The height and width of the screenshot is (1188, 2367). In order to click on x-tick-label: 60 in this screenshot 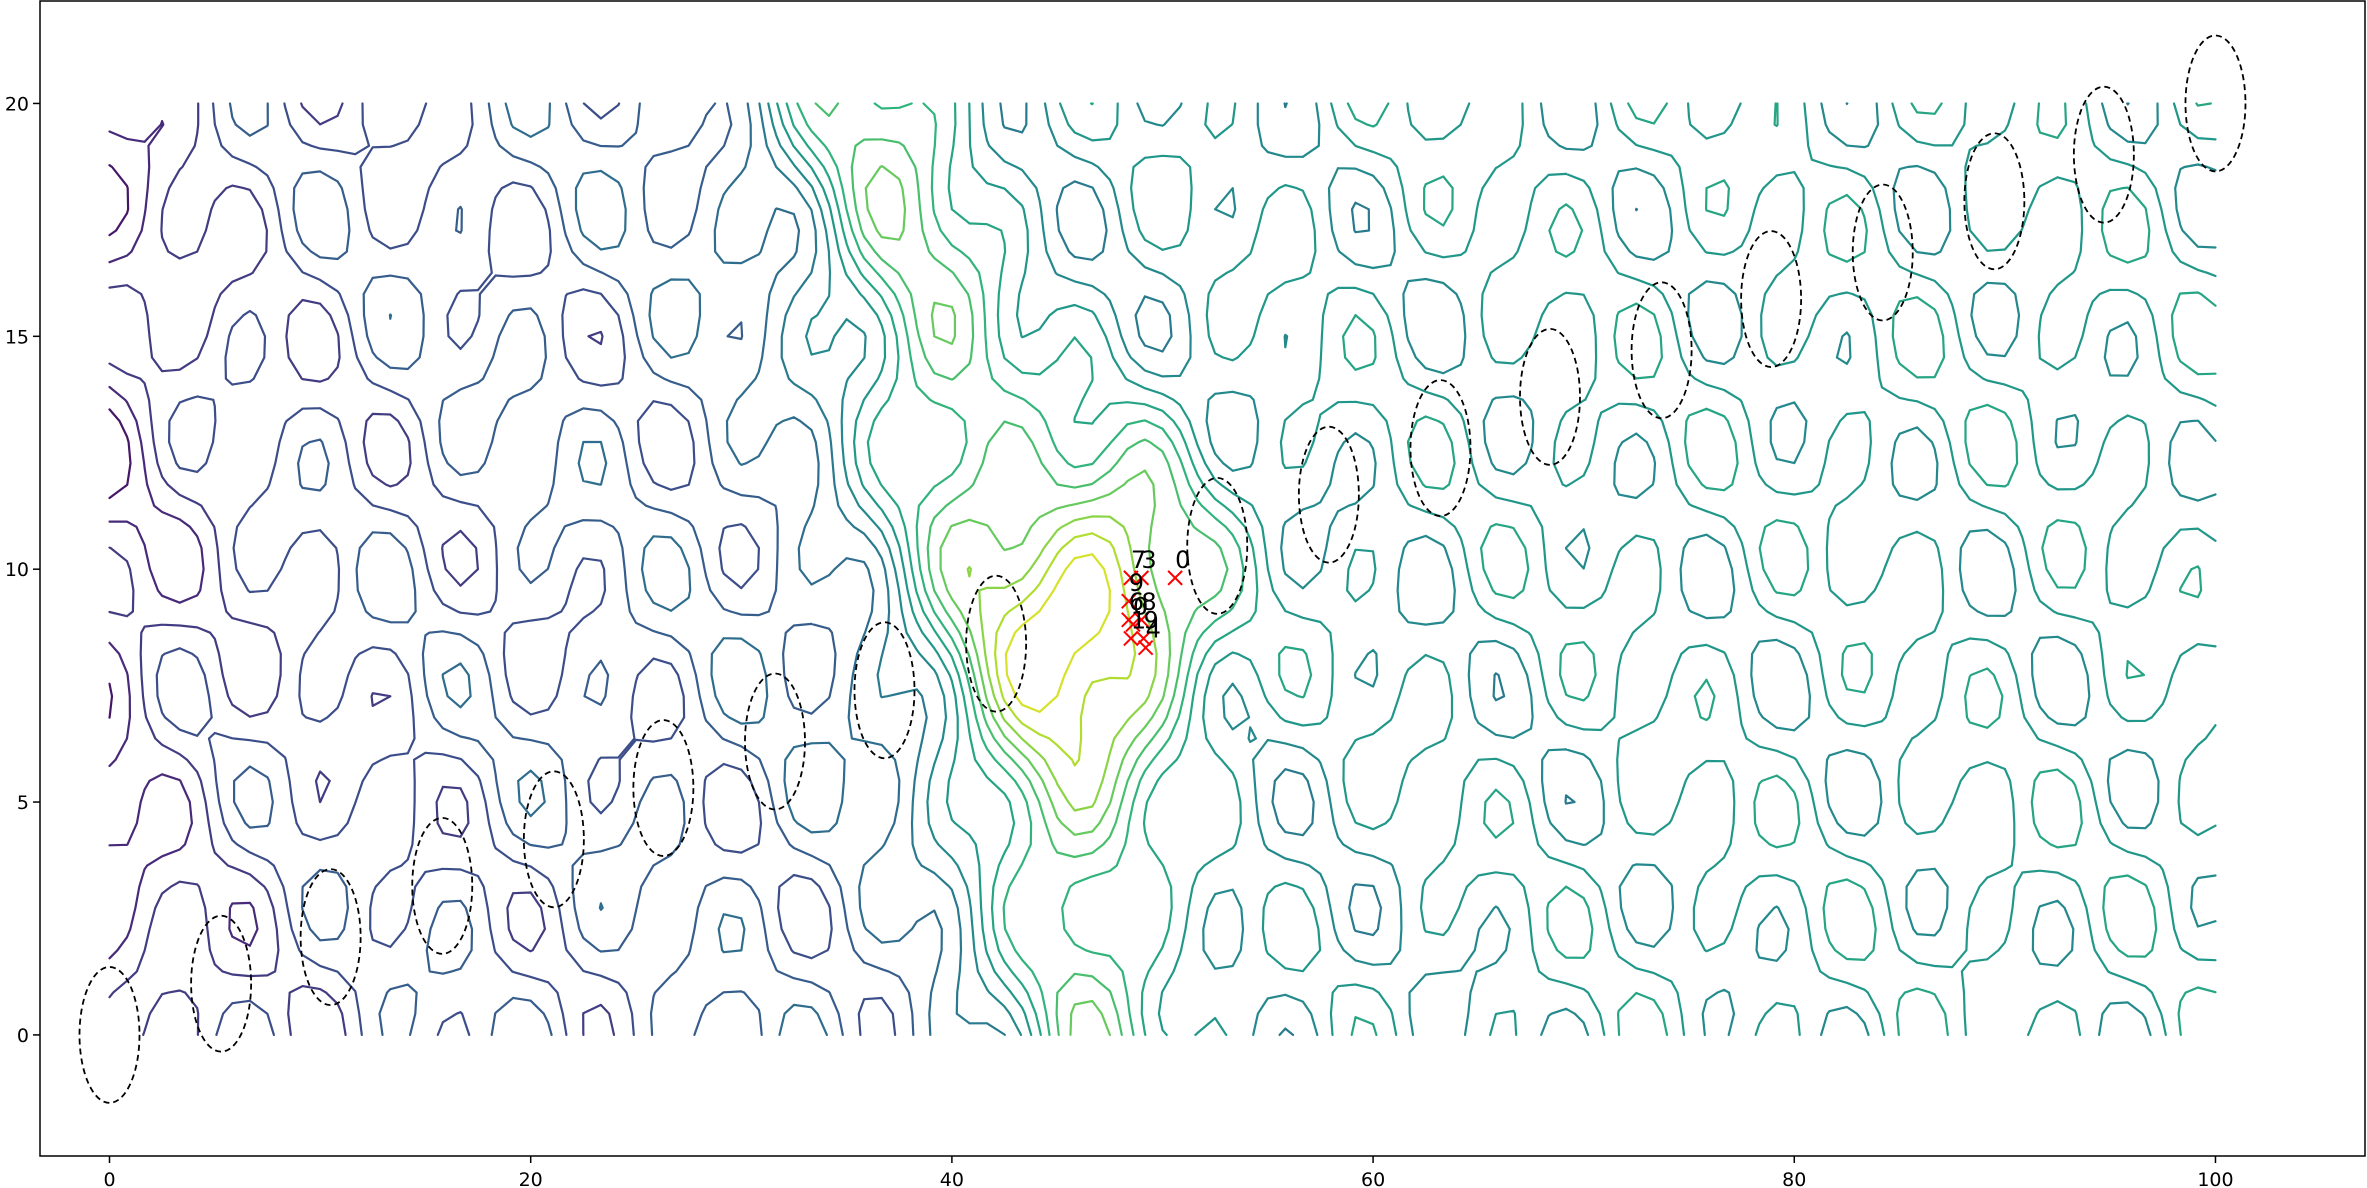, I will do `click(1373, 1178)`.